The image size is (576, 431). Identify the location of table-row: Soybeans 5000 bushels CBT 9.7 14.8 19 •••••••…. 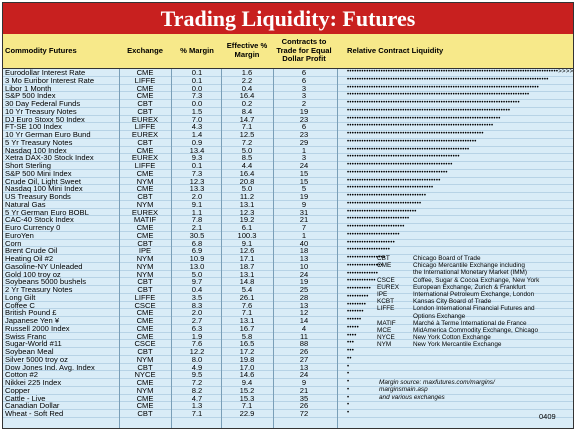
(288, 282).